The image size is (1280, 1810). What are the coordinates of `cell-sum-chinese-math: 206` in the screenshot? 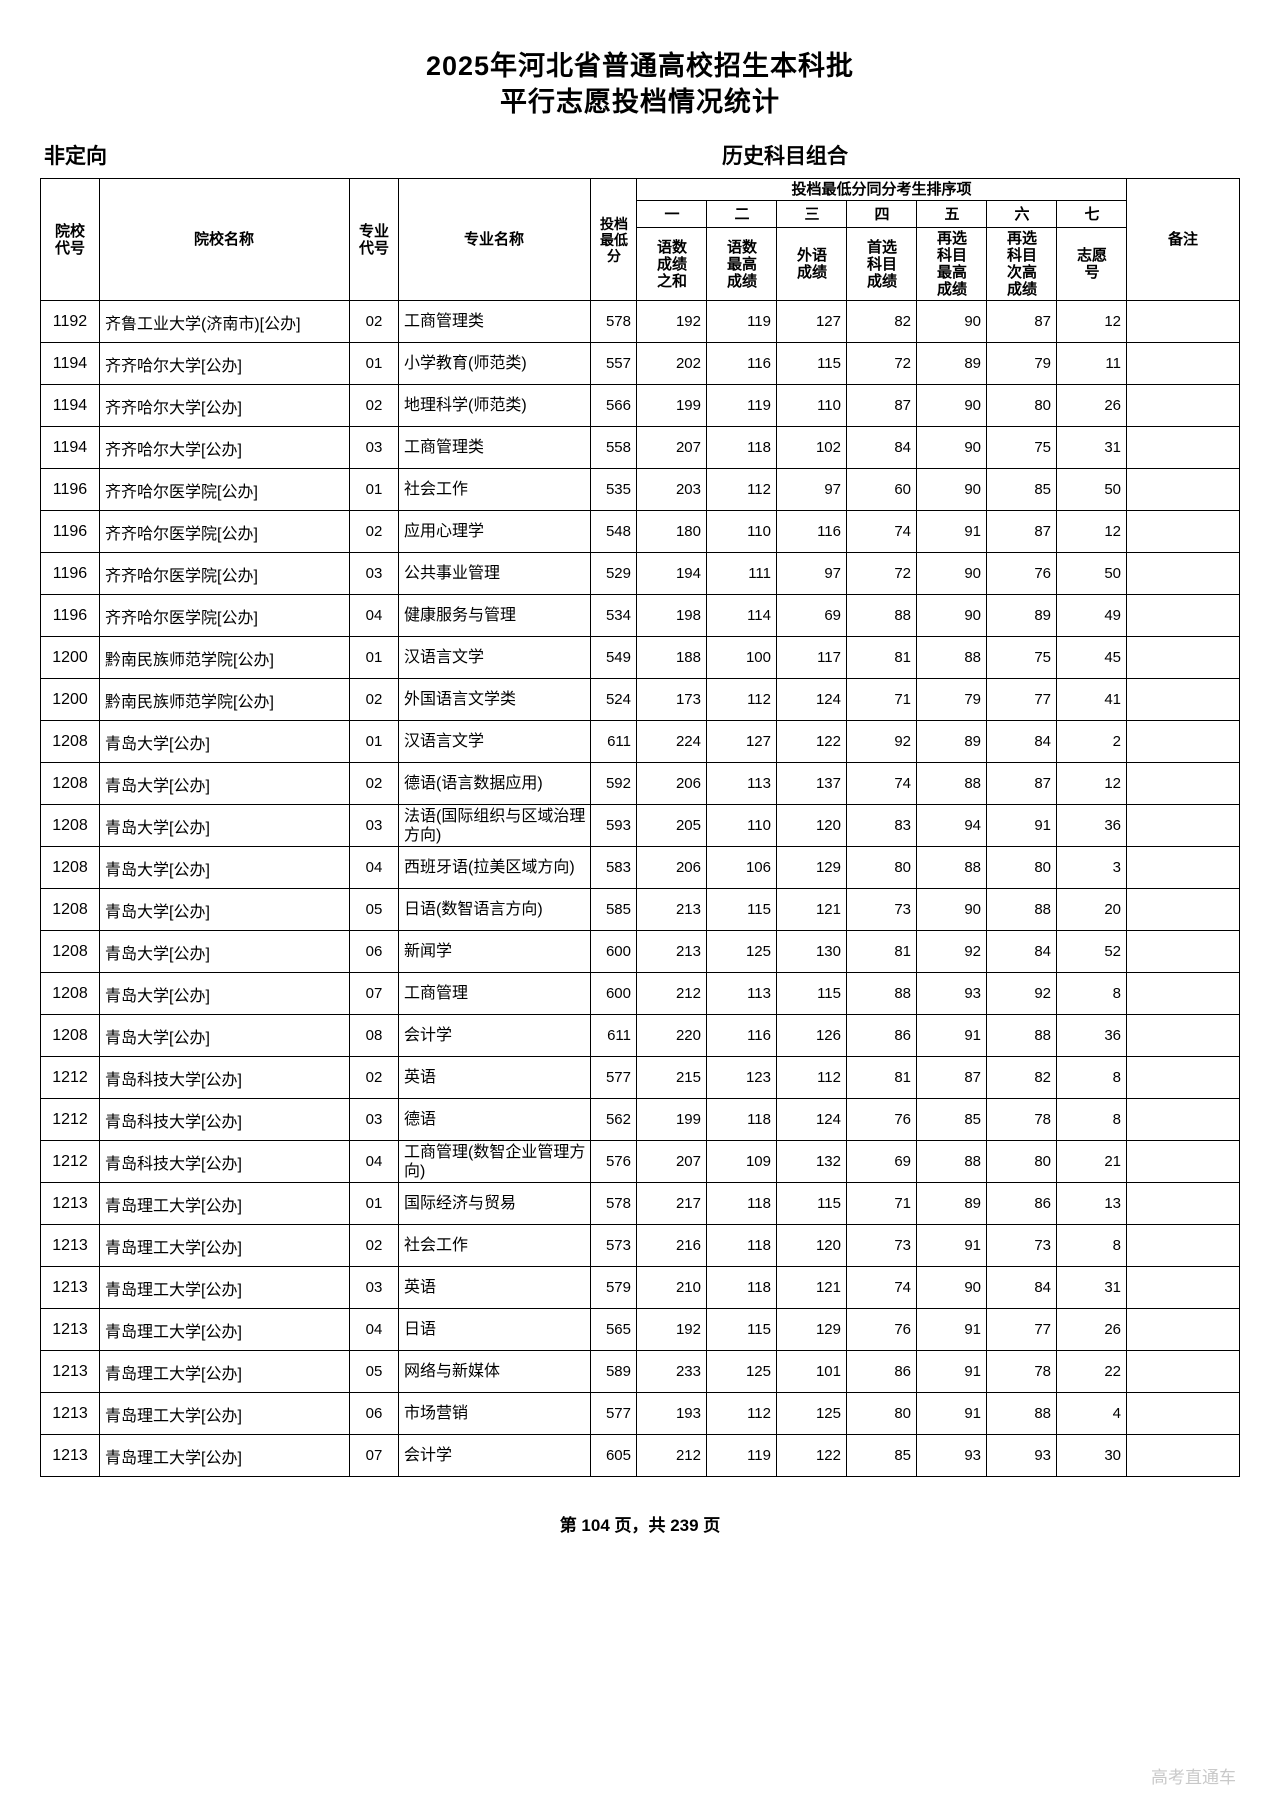 It's located at (671, 783).